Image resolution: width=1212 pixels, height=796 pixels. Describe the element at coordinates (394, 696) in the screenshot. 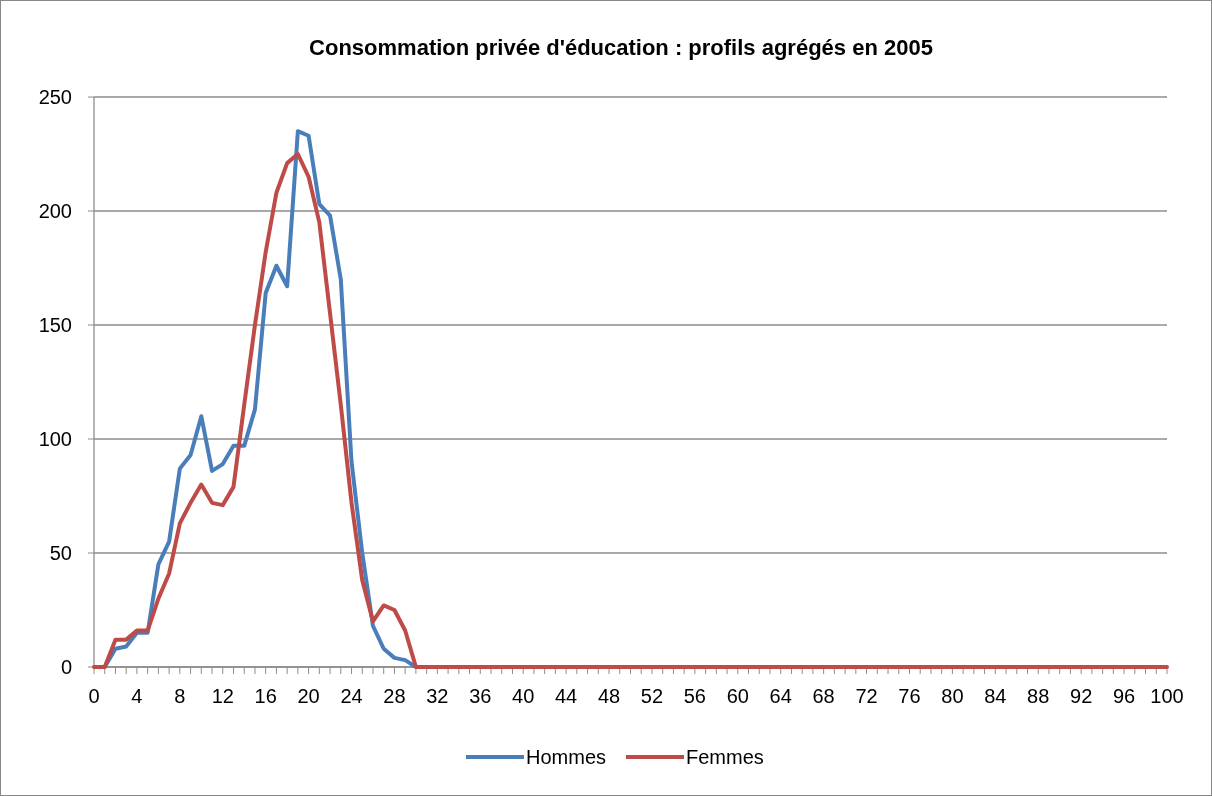

I see `x-tick-label: 28` at that location.